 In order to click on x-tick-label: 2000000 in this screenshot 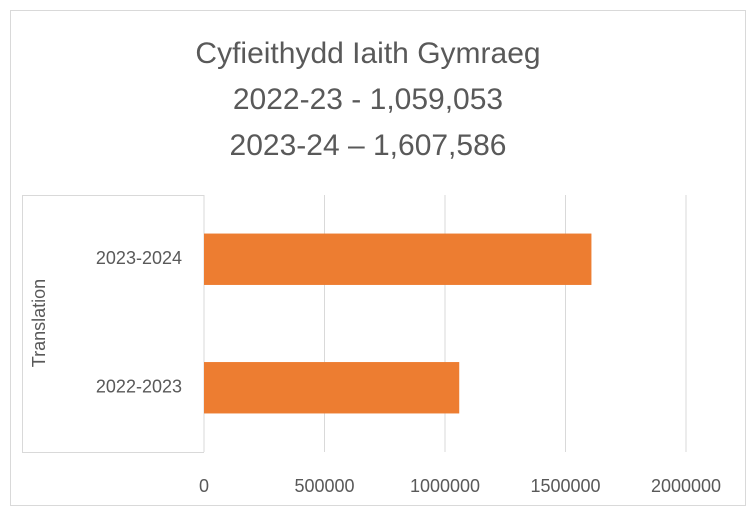, I will do `click(686, 486)`.